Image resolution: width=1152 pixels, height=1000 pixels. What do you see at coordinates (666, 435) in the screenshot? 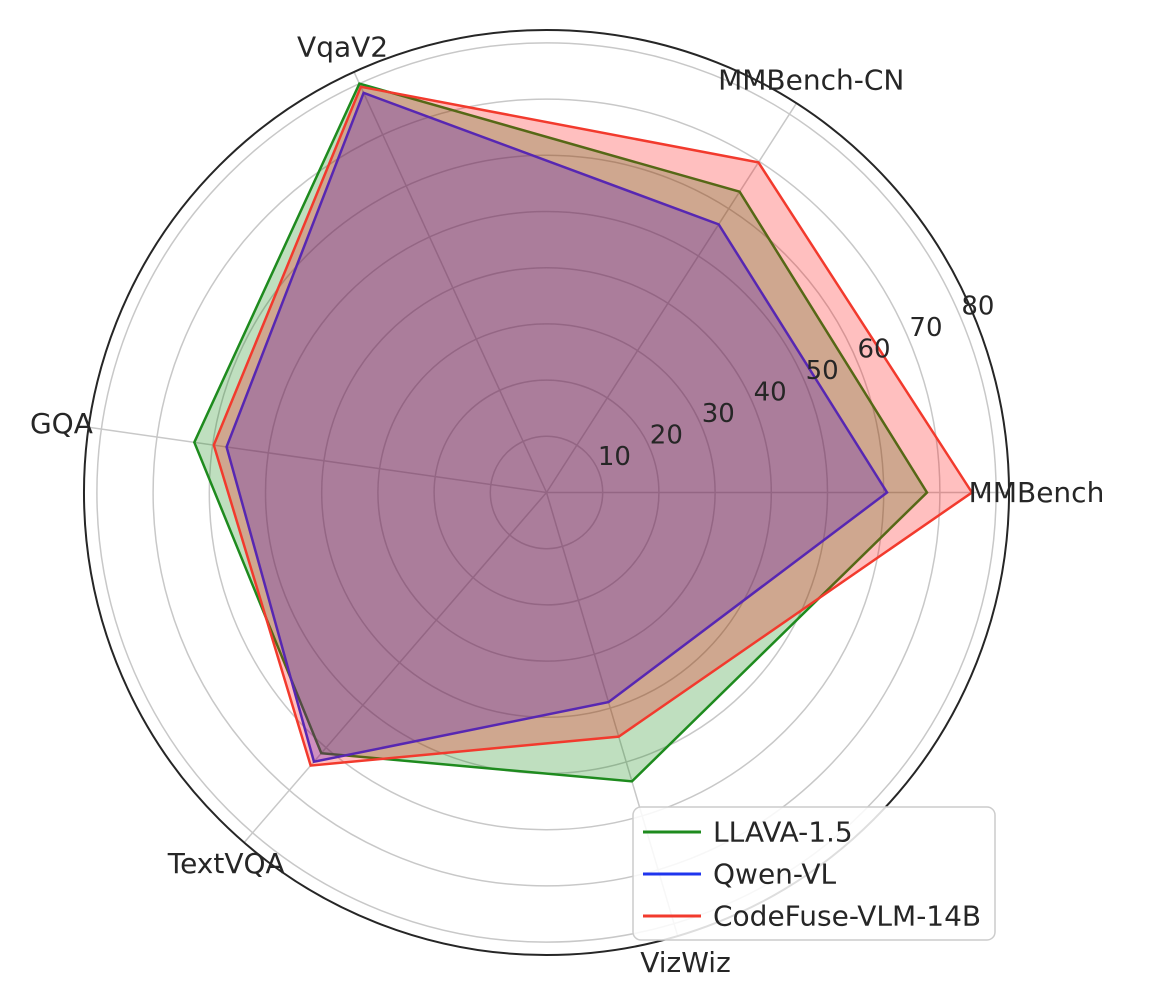
I see `r-tick-label-20: 20` at bounding box center [666, 435].